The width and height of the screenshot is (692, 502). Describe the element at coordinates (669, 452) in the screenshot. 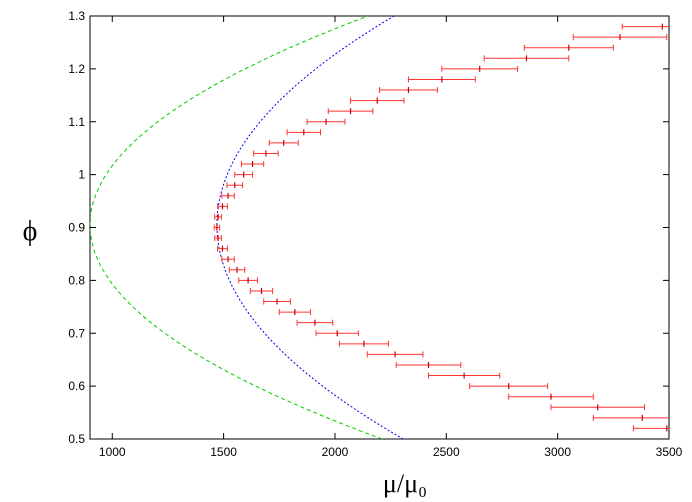

I see `x-tick-label: 3500` at that location.